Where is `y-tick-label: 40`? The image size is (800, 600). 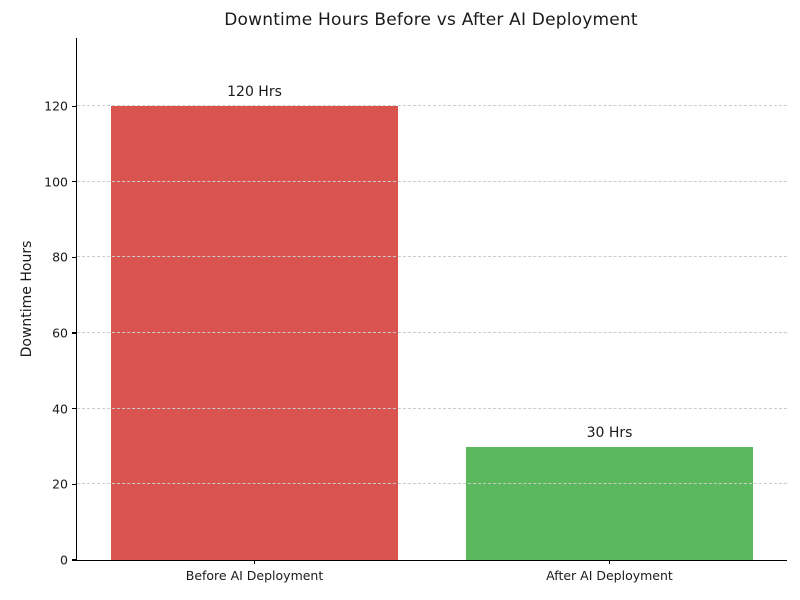
y-tick-label: 40 is located at coordinates (60, 409).